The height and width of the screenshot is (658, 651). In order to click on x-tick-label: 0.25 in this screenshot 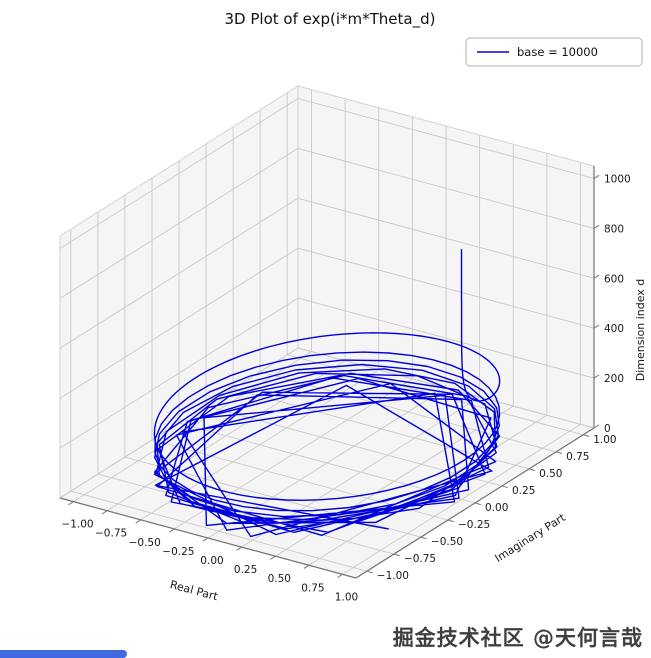, I will do `click(245, 570)`.